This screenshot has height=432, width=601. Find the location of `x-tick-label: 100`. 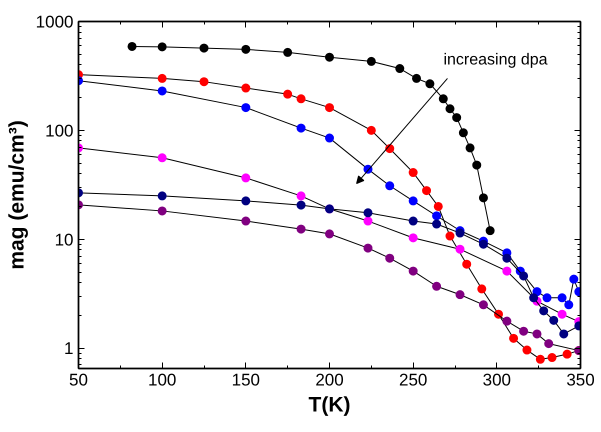

x-tick-label: 100 is located at coordinates (162, 380).